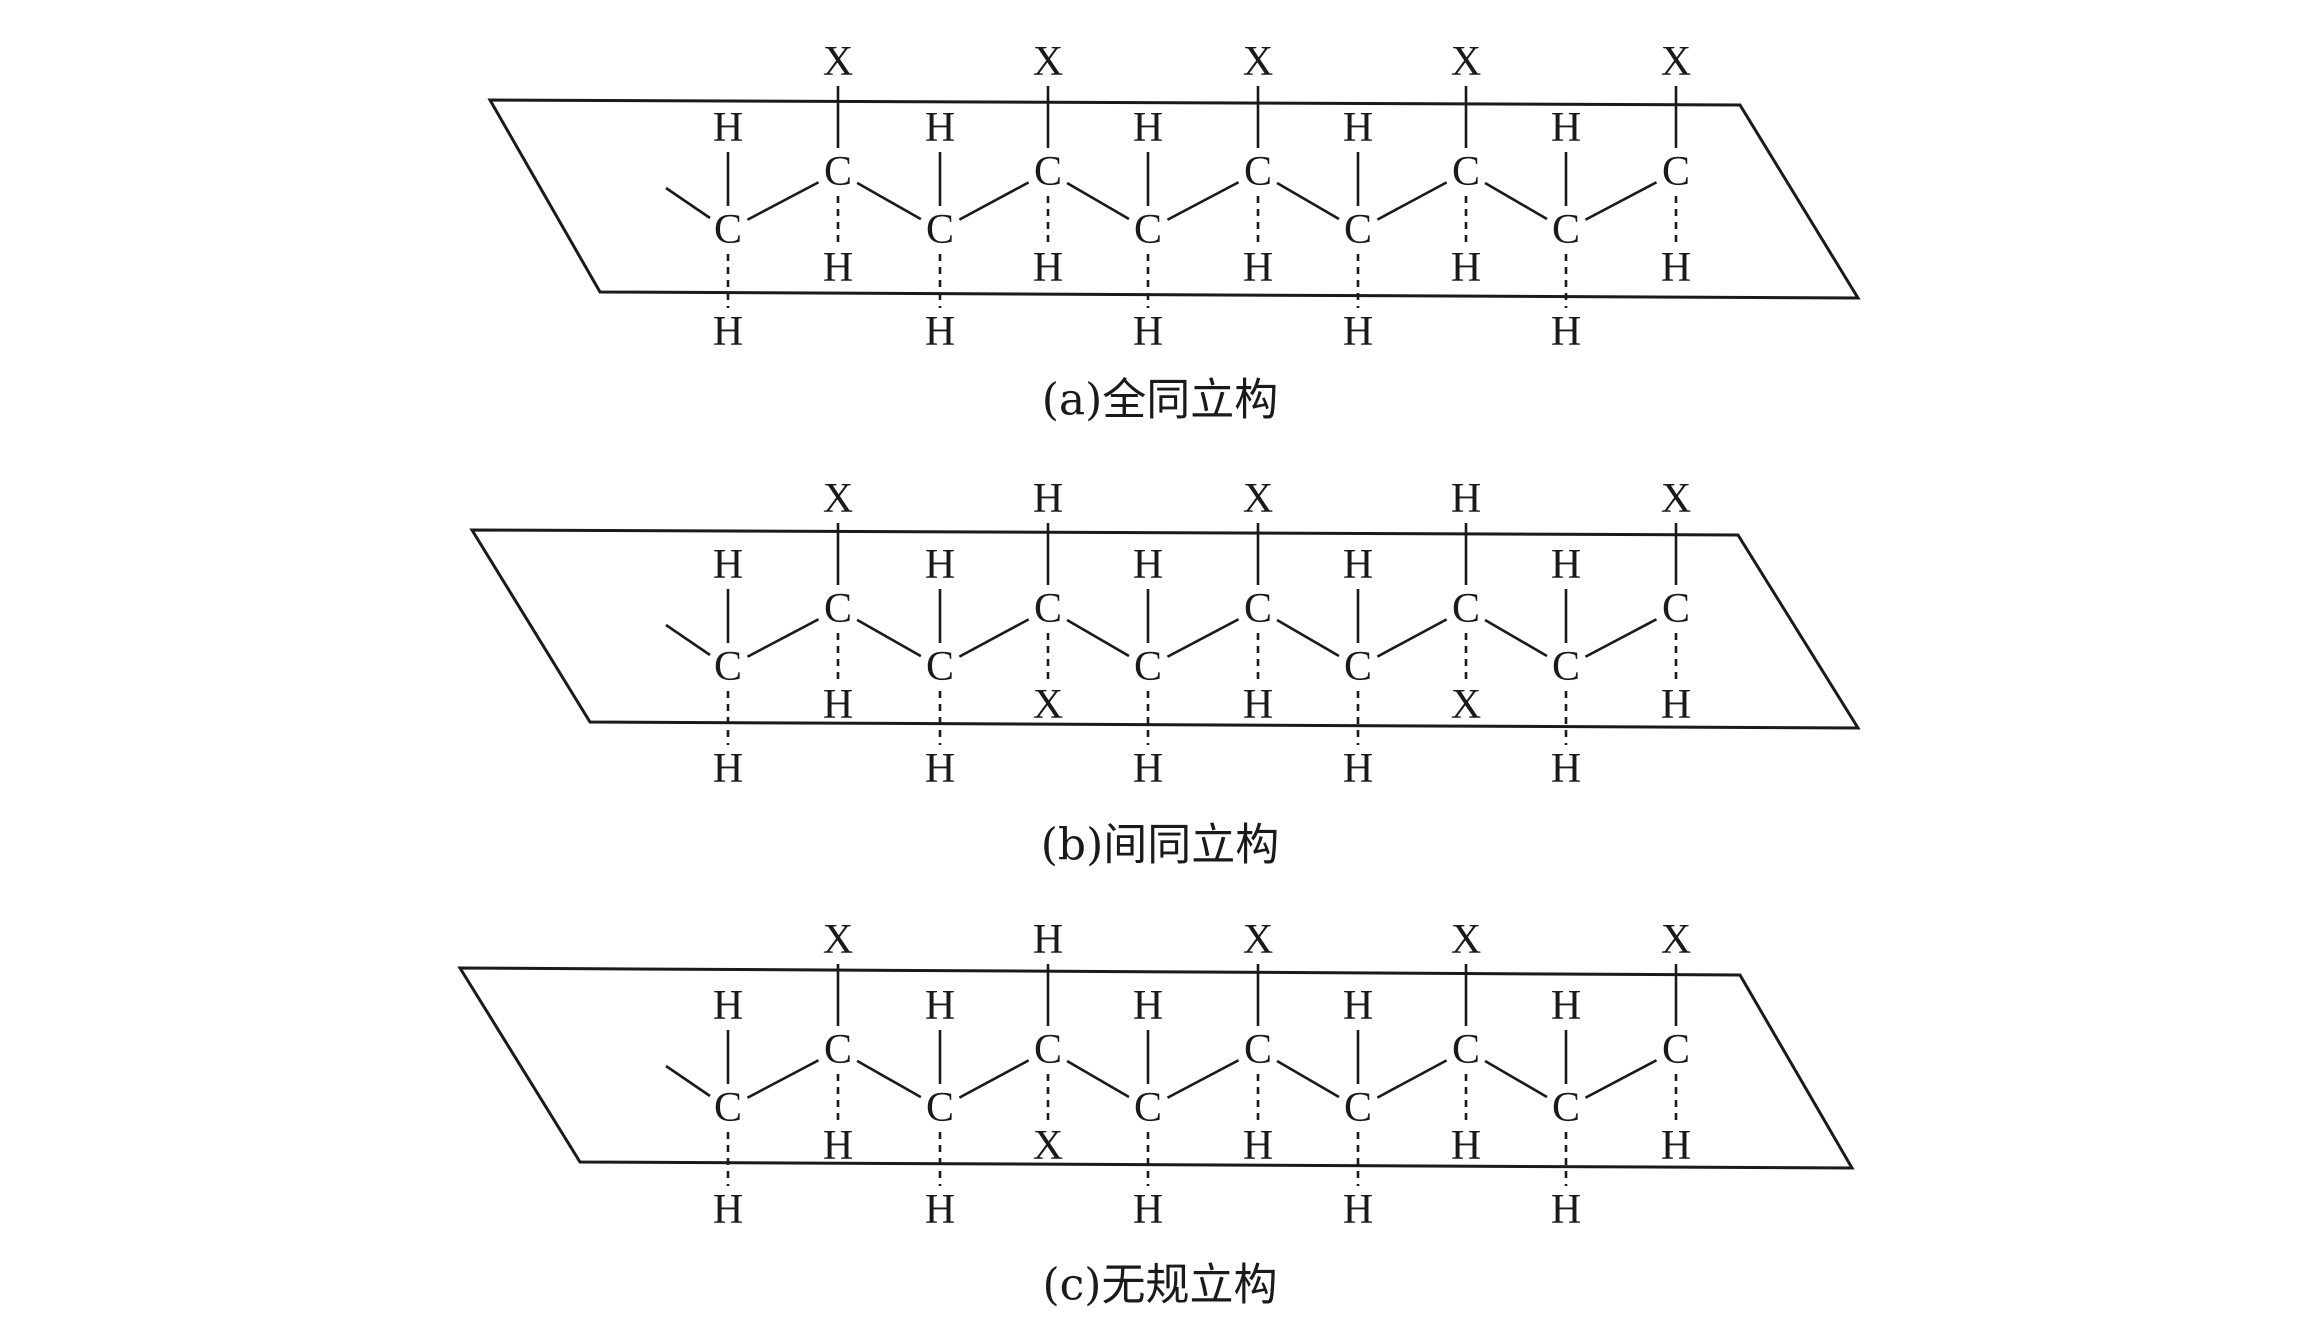 This screenshot has width=2304, height=1334. What do you see at coordinates (1160, 400) in the screenshot?
I see `panel-caption: (a)全同立构` at bounding box center [1160, 400].